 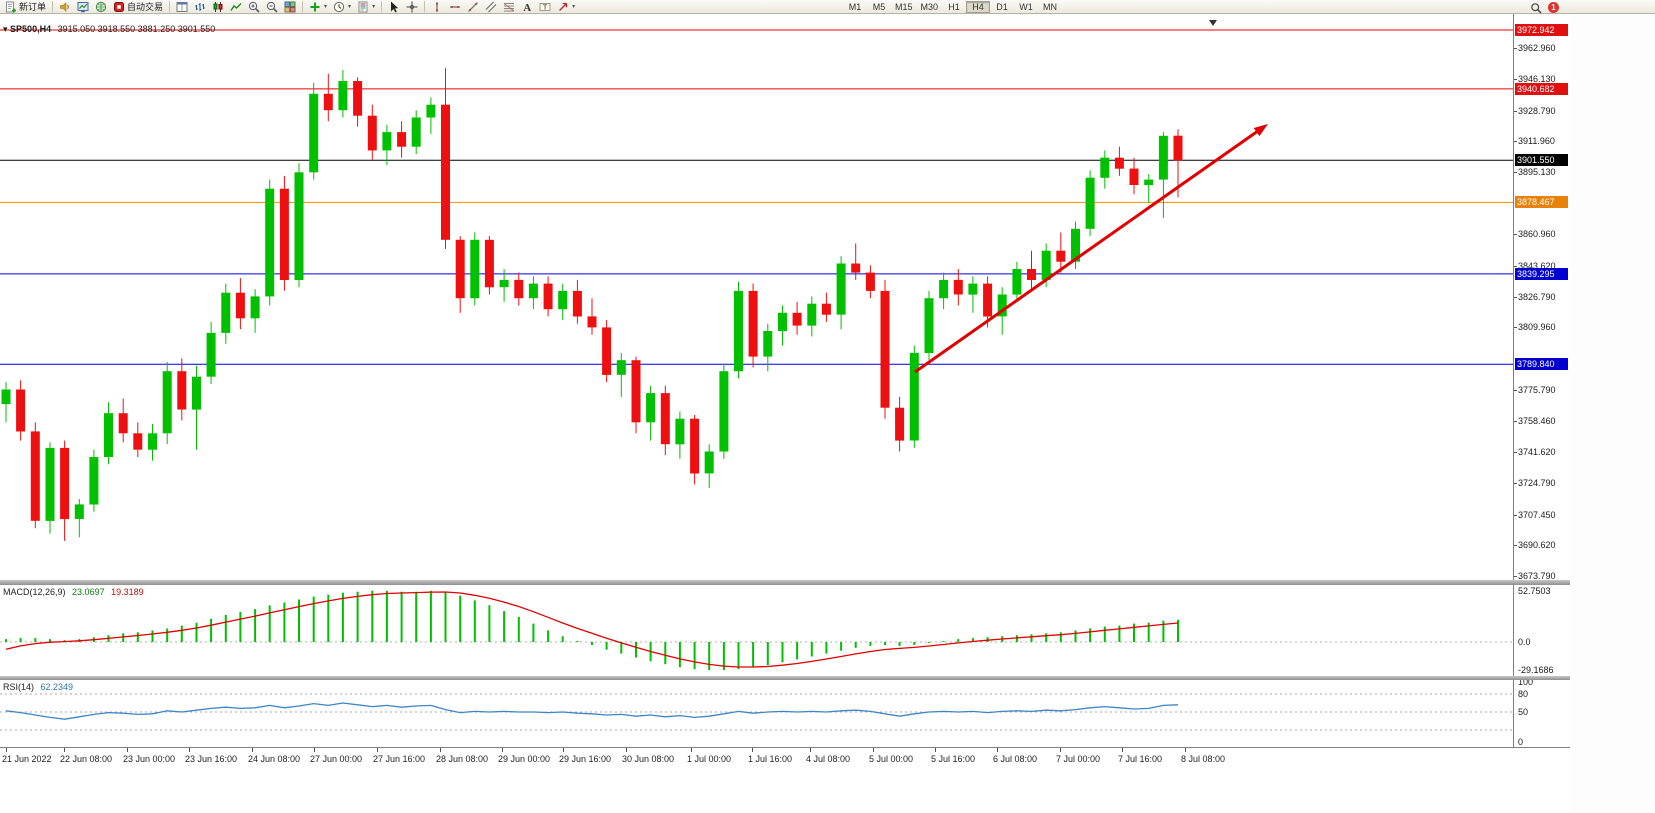 What do you see at coordinates (904, 7) in the screenshot?
I see `timeframe-m15-button: M15` at bounding box center [904, 7].